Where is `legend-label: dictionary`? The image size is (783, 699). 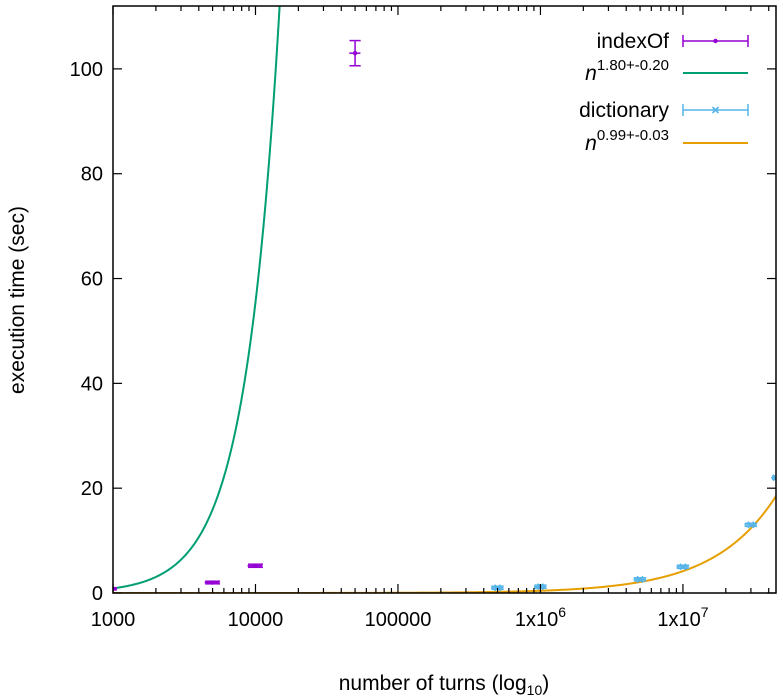
legend-label: dictionary is located at coordinates (624, 110).